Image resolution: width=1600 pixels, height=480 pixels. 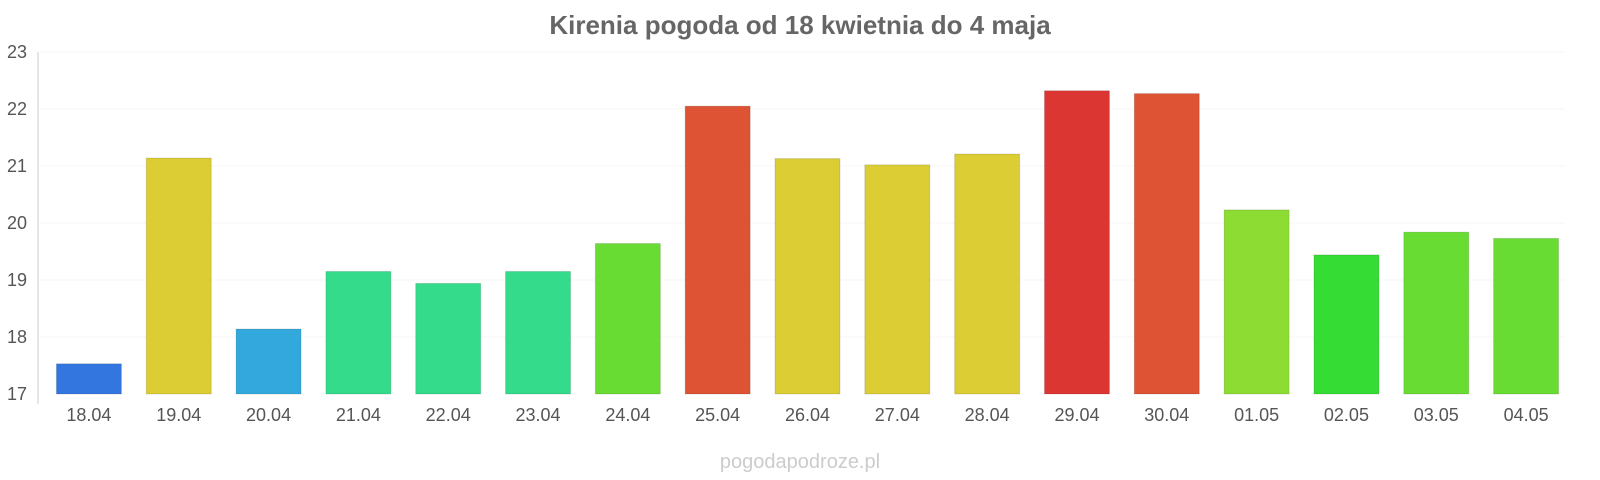 What do you see at coordinates (1256, 415) in the screenshot?
I see `x-tick-label: 01.05` at bounding box center [1256, 415].